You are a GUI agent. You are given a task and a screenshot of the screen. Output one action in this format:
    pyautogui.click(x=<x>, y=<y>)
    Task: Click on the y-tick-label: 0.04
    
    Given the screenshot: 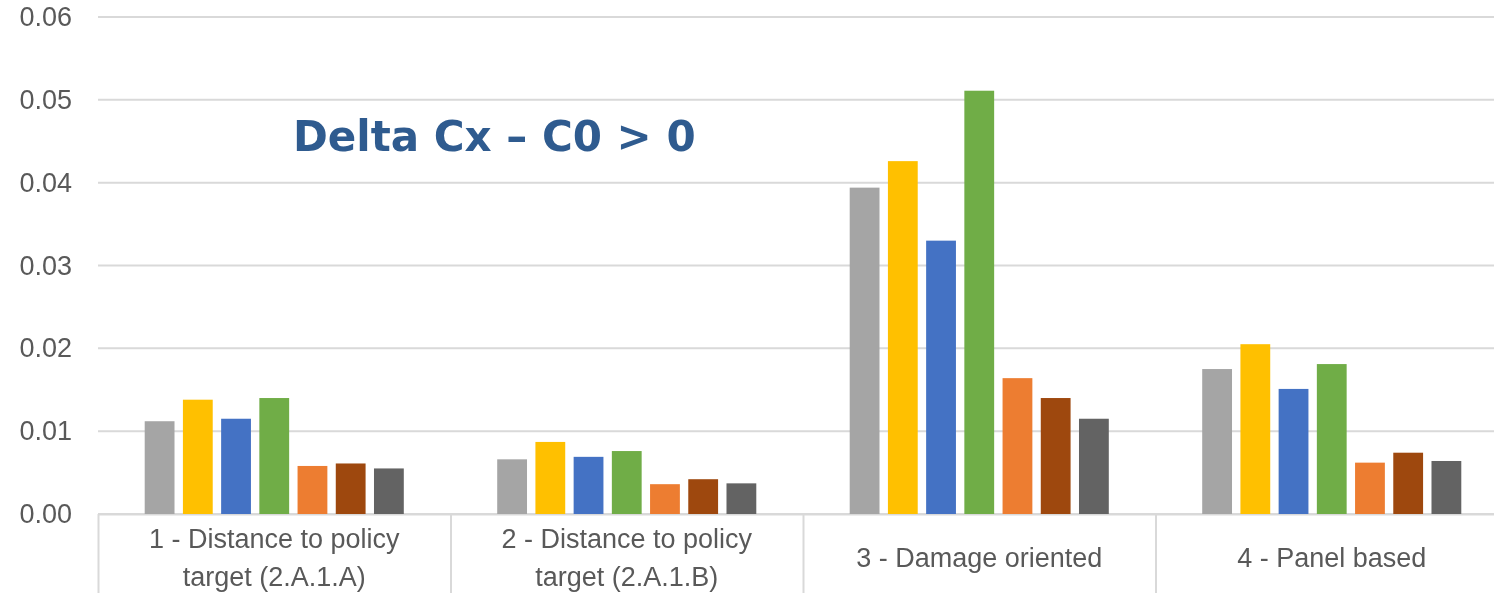 What is the action you would take?
    pyautogui.click(x=45, y=182)
    